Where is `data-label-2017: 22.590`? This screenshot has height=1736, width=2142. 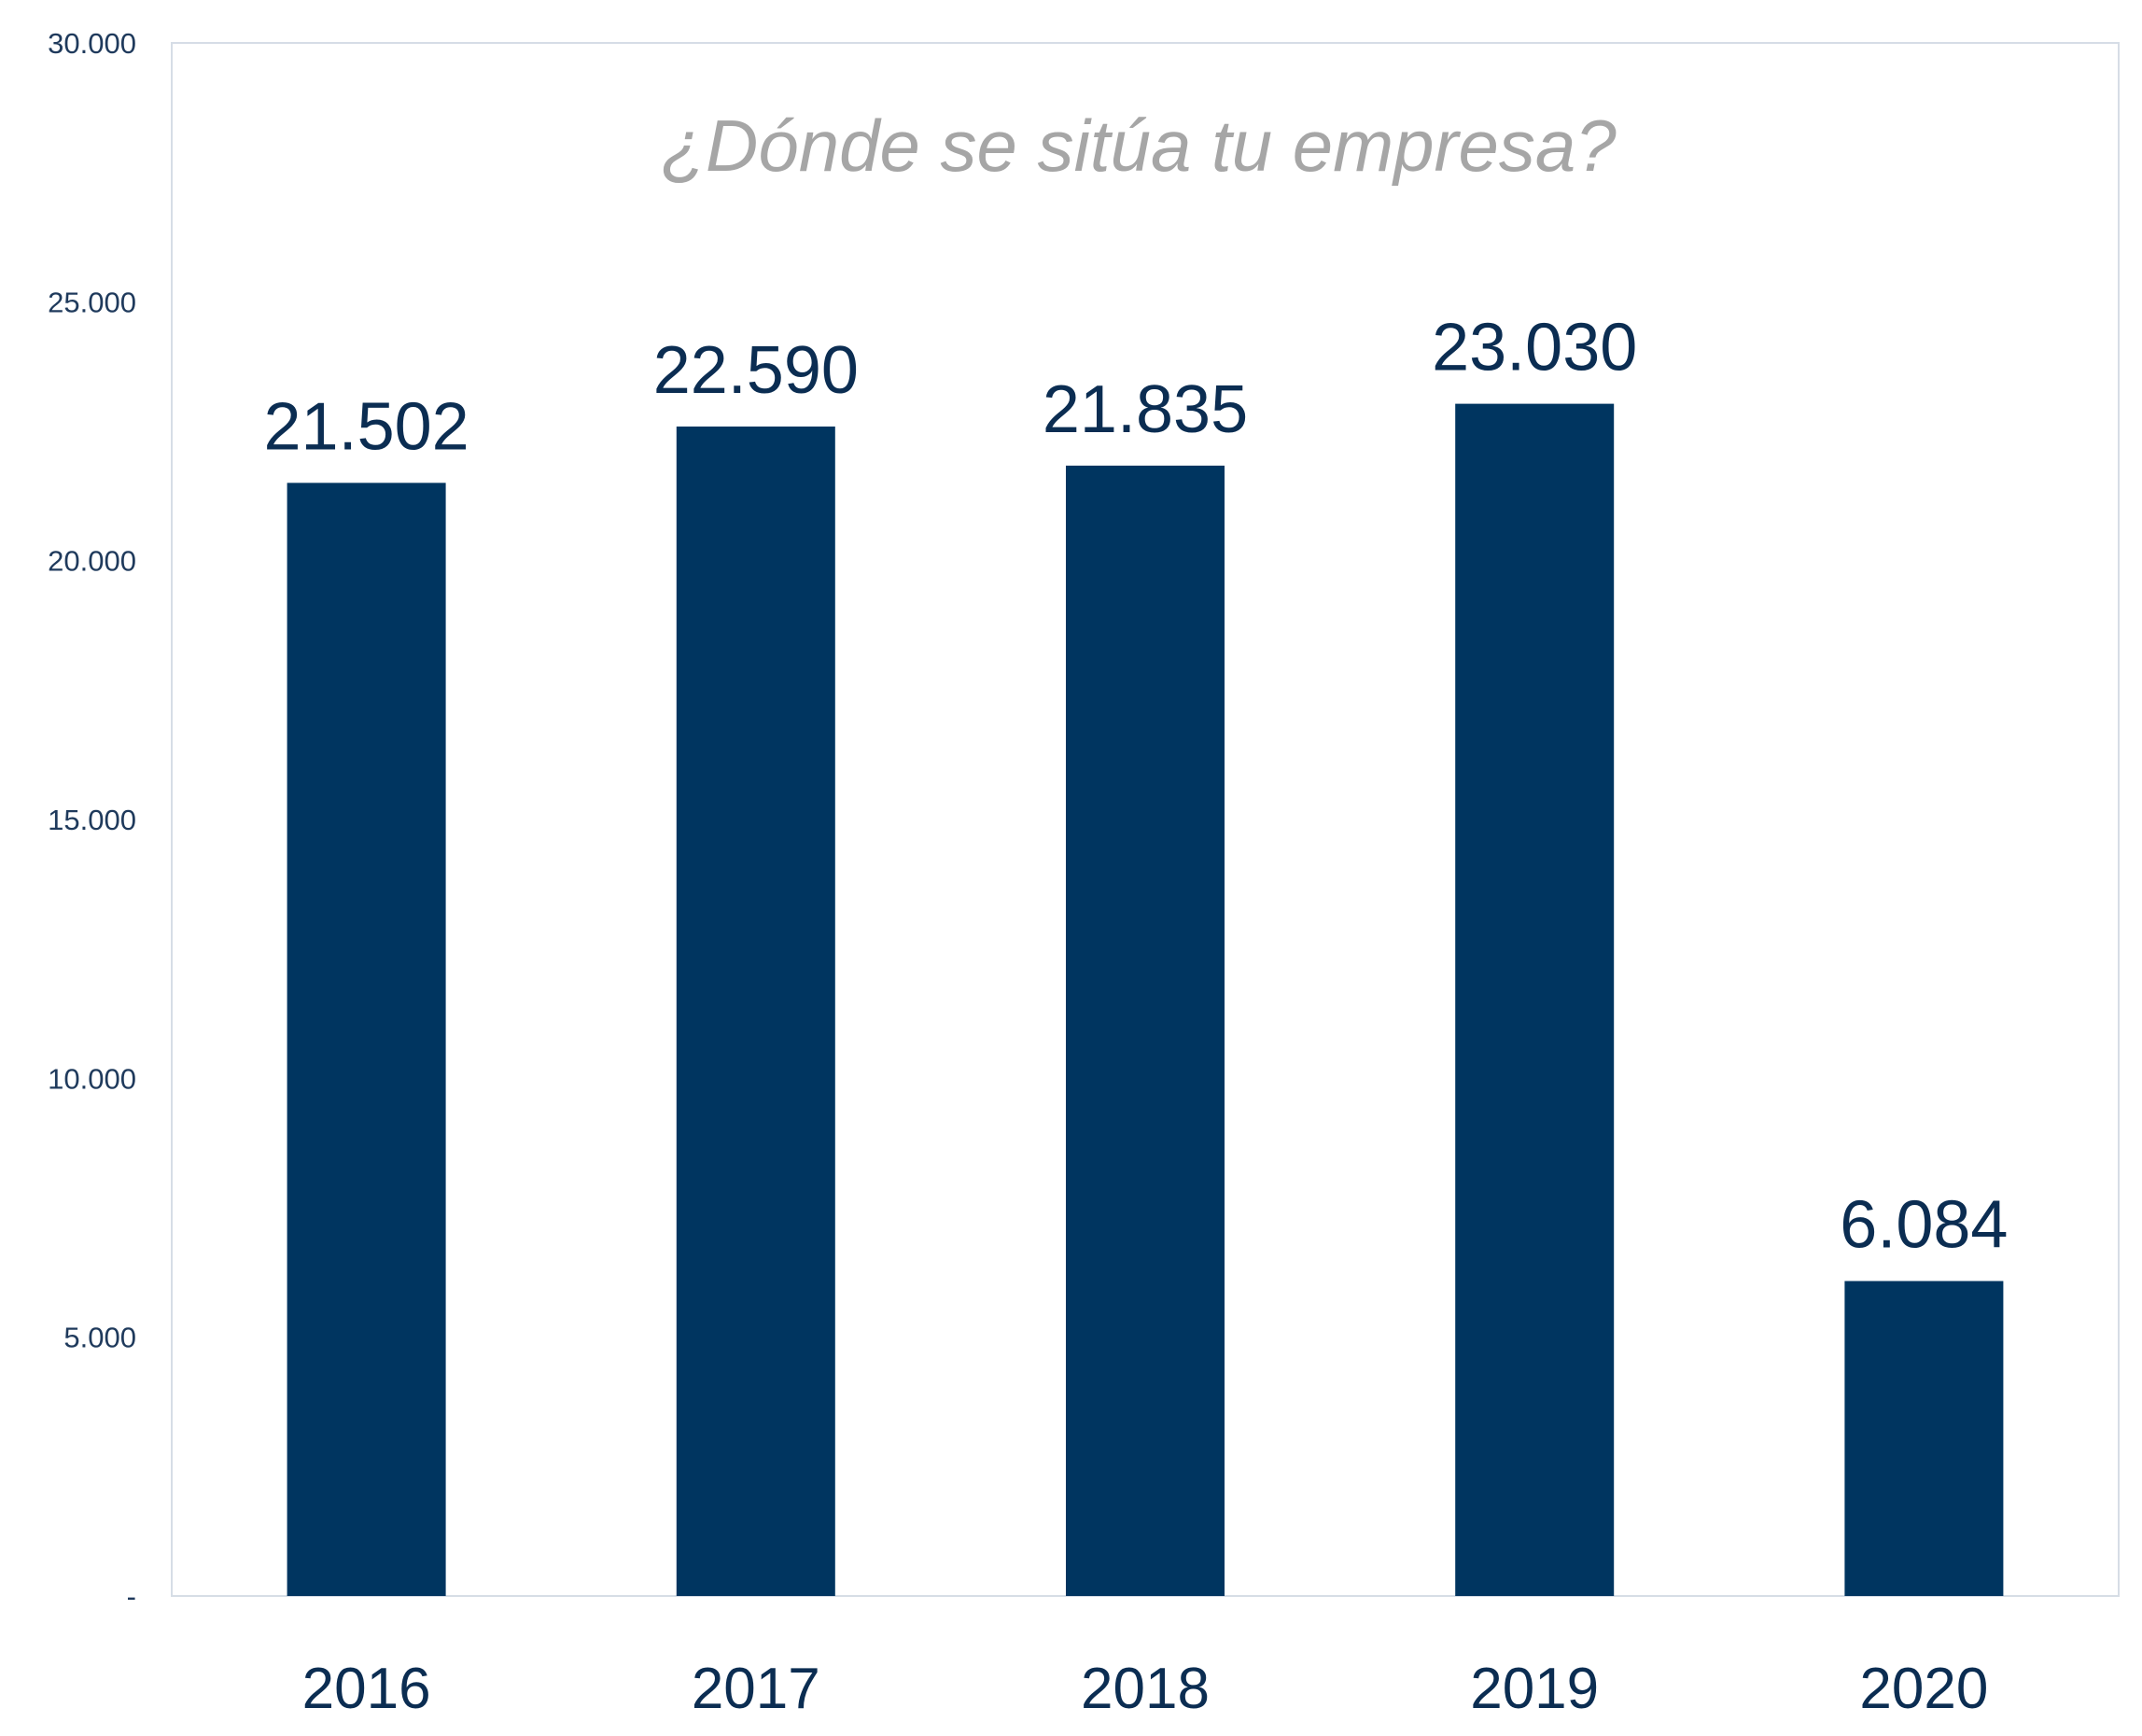 data-label-2017: 22.590 is located at coordinates (756, 370).